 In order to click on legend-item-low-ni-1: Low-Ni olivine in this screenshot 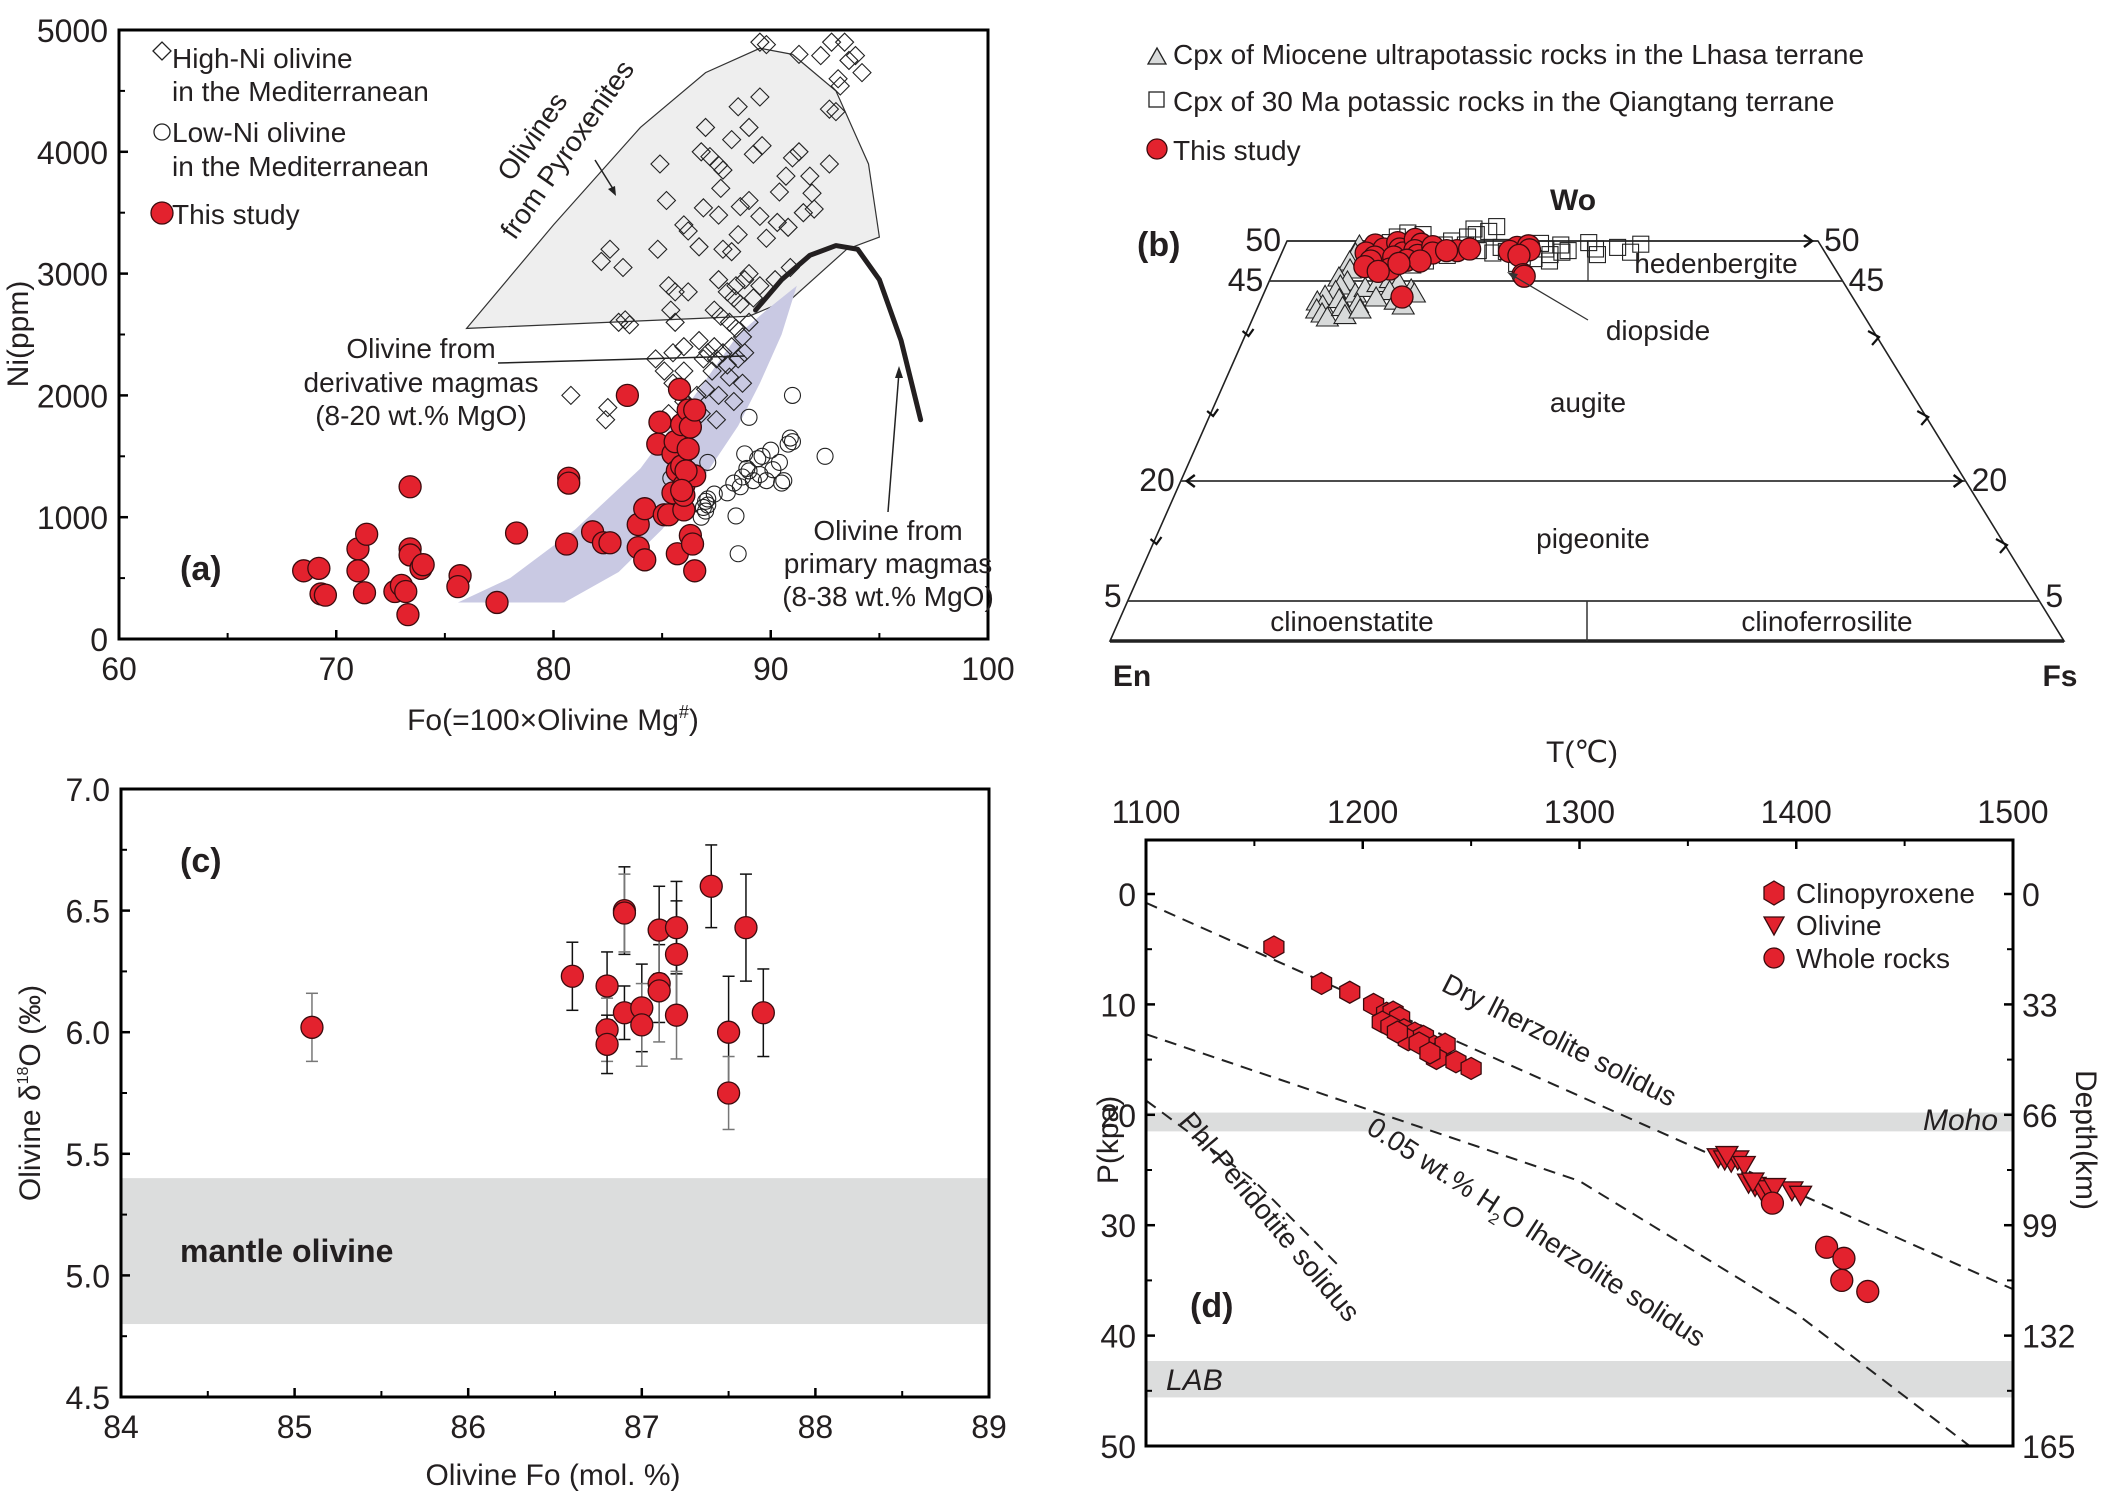, I will do `click(259, 132)`.